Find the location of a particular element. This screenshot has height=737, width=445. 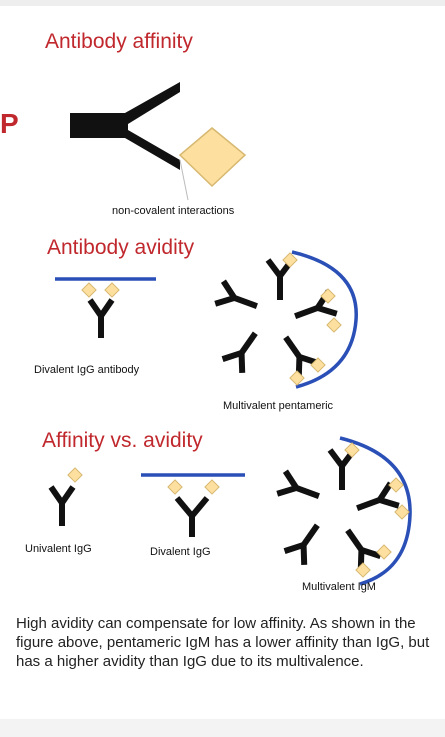

affinity-vs-avidity-title: Affinity vs. avidity is located at coordinates (122, 440).